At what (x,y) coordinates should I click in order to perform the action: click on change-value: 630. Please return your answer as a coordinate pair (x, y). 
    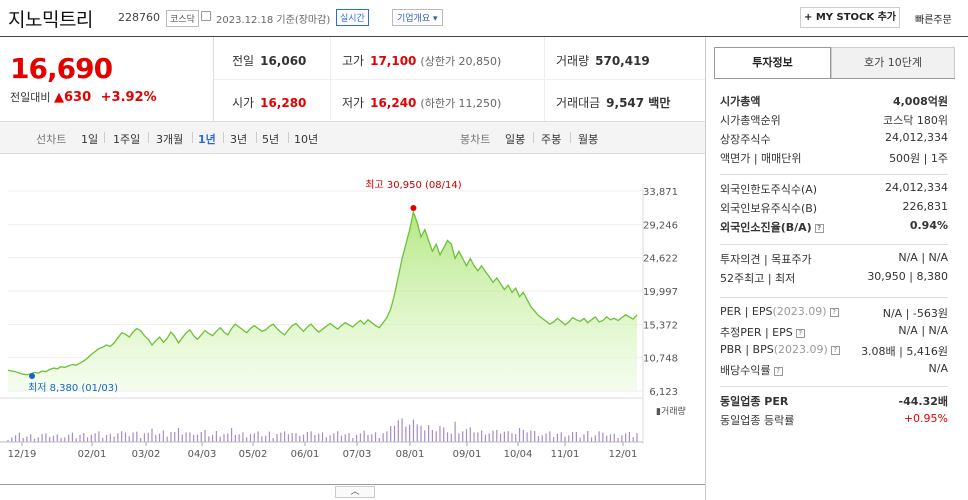
    Looking at the image, I should click on (77, 97).